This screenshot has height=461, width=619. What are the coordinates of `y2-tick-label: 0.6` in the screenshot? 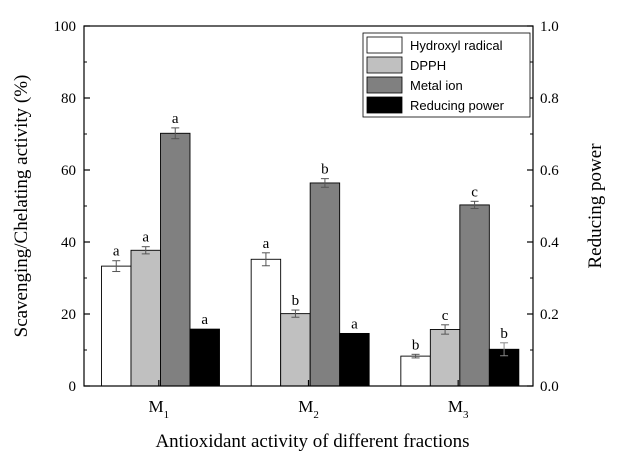 It's located at (549, 171).